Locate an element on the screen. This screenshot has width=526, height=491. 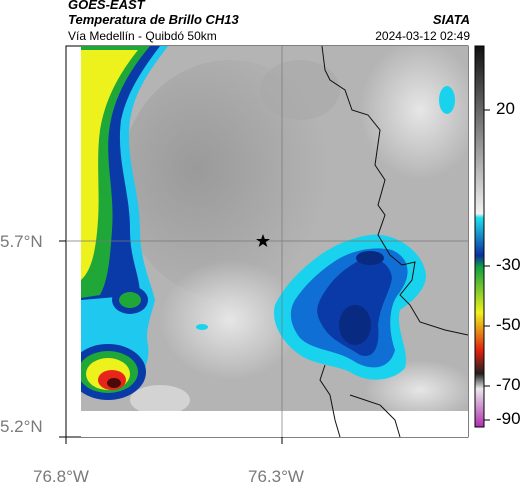
colorbar-tick-label: 20 is located at coordinates (505, 108).